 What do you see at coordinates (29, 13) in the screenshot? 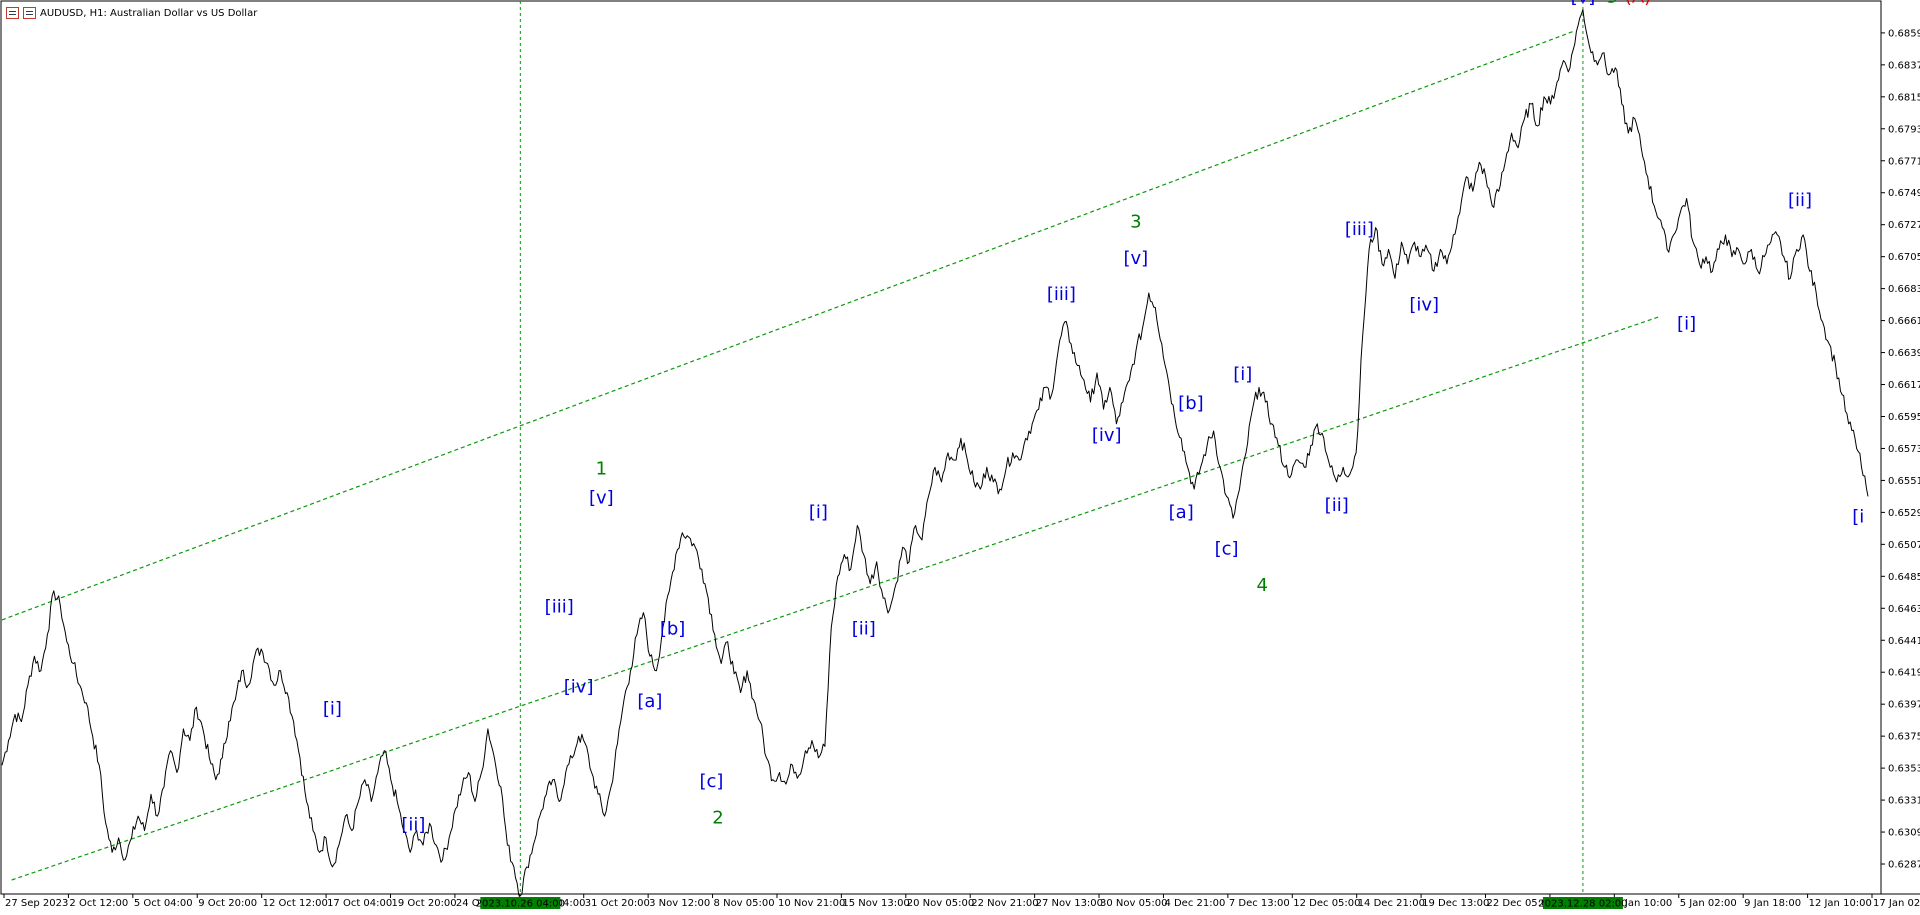
I see `chart-properties-icon` at bounding box center [29, 13].